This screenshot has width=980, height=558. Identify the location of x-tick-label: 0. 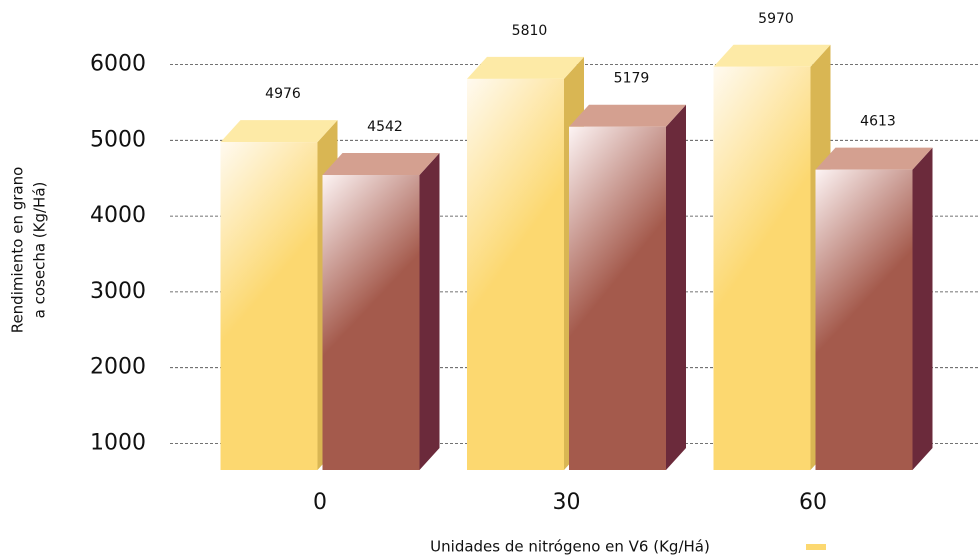
(320, 502).